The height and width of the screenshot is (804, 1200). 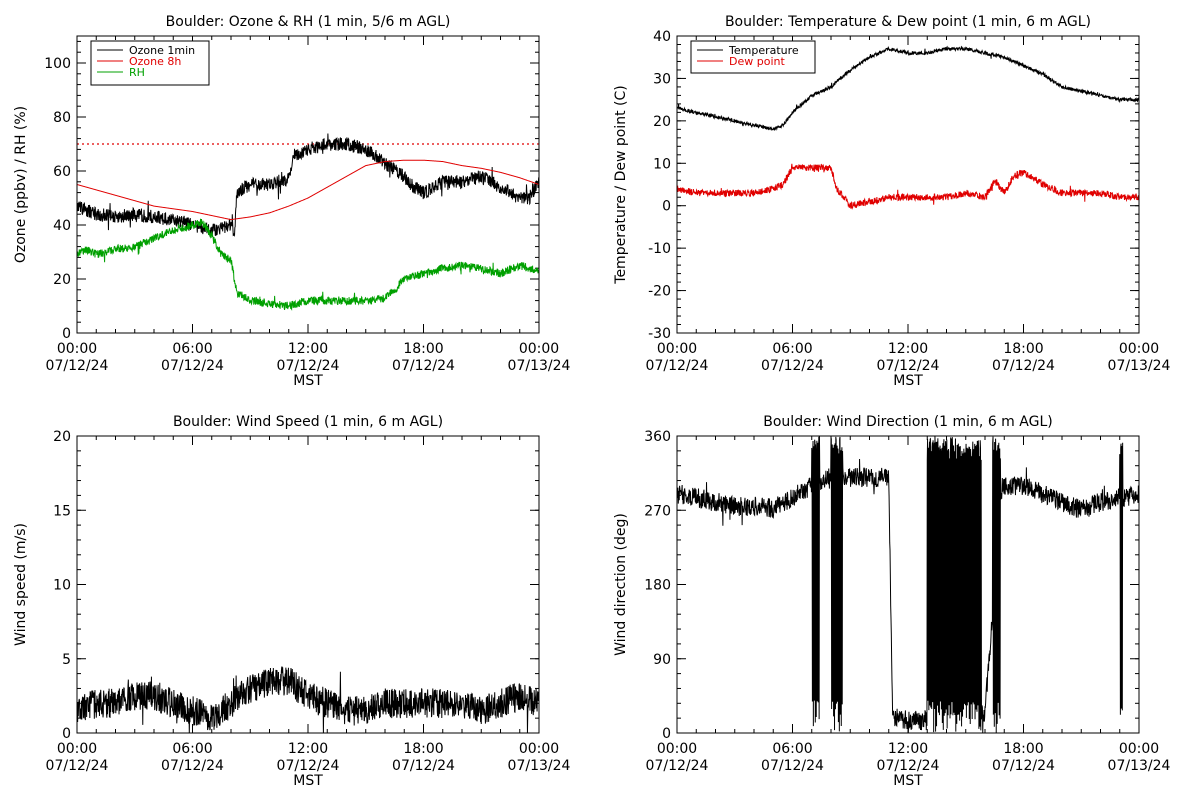 What do you see at coordinates (757, 61) in the screenshot?
I see `legend-label: Dew point` at bounding box center [757, 61].